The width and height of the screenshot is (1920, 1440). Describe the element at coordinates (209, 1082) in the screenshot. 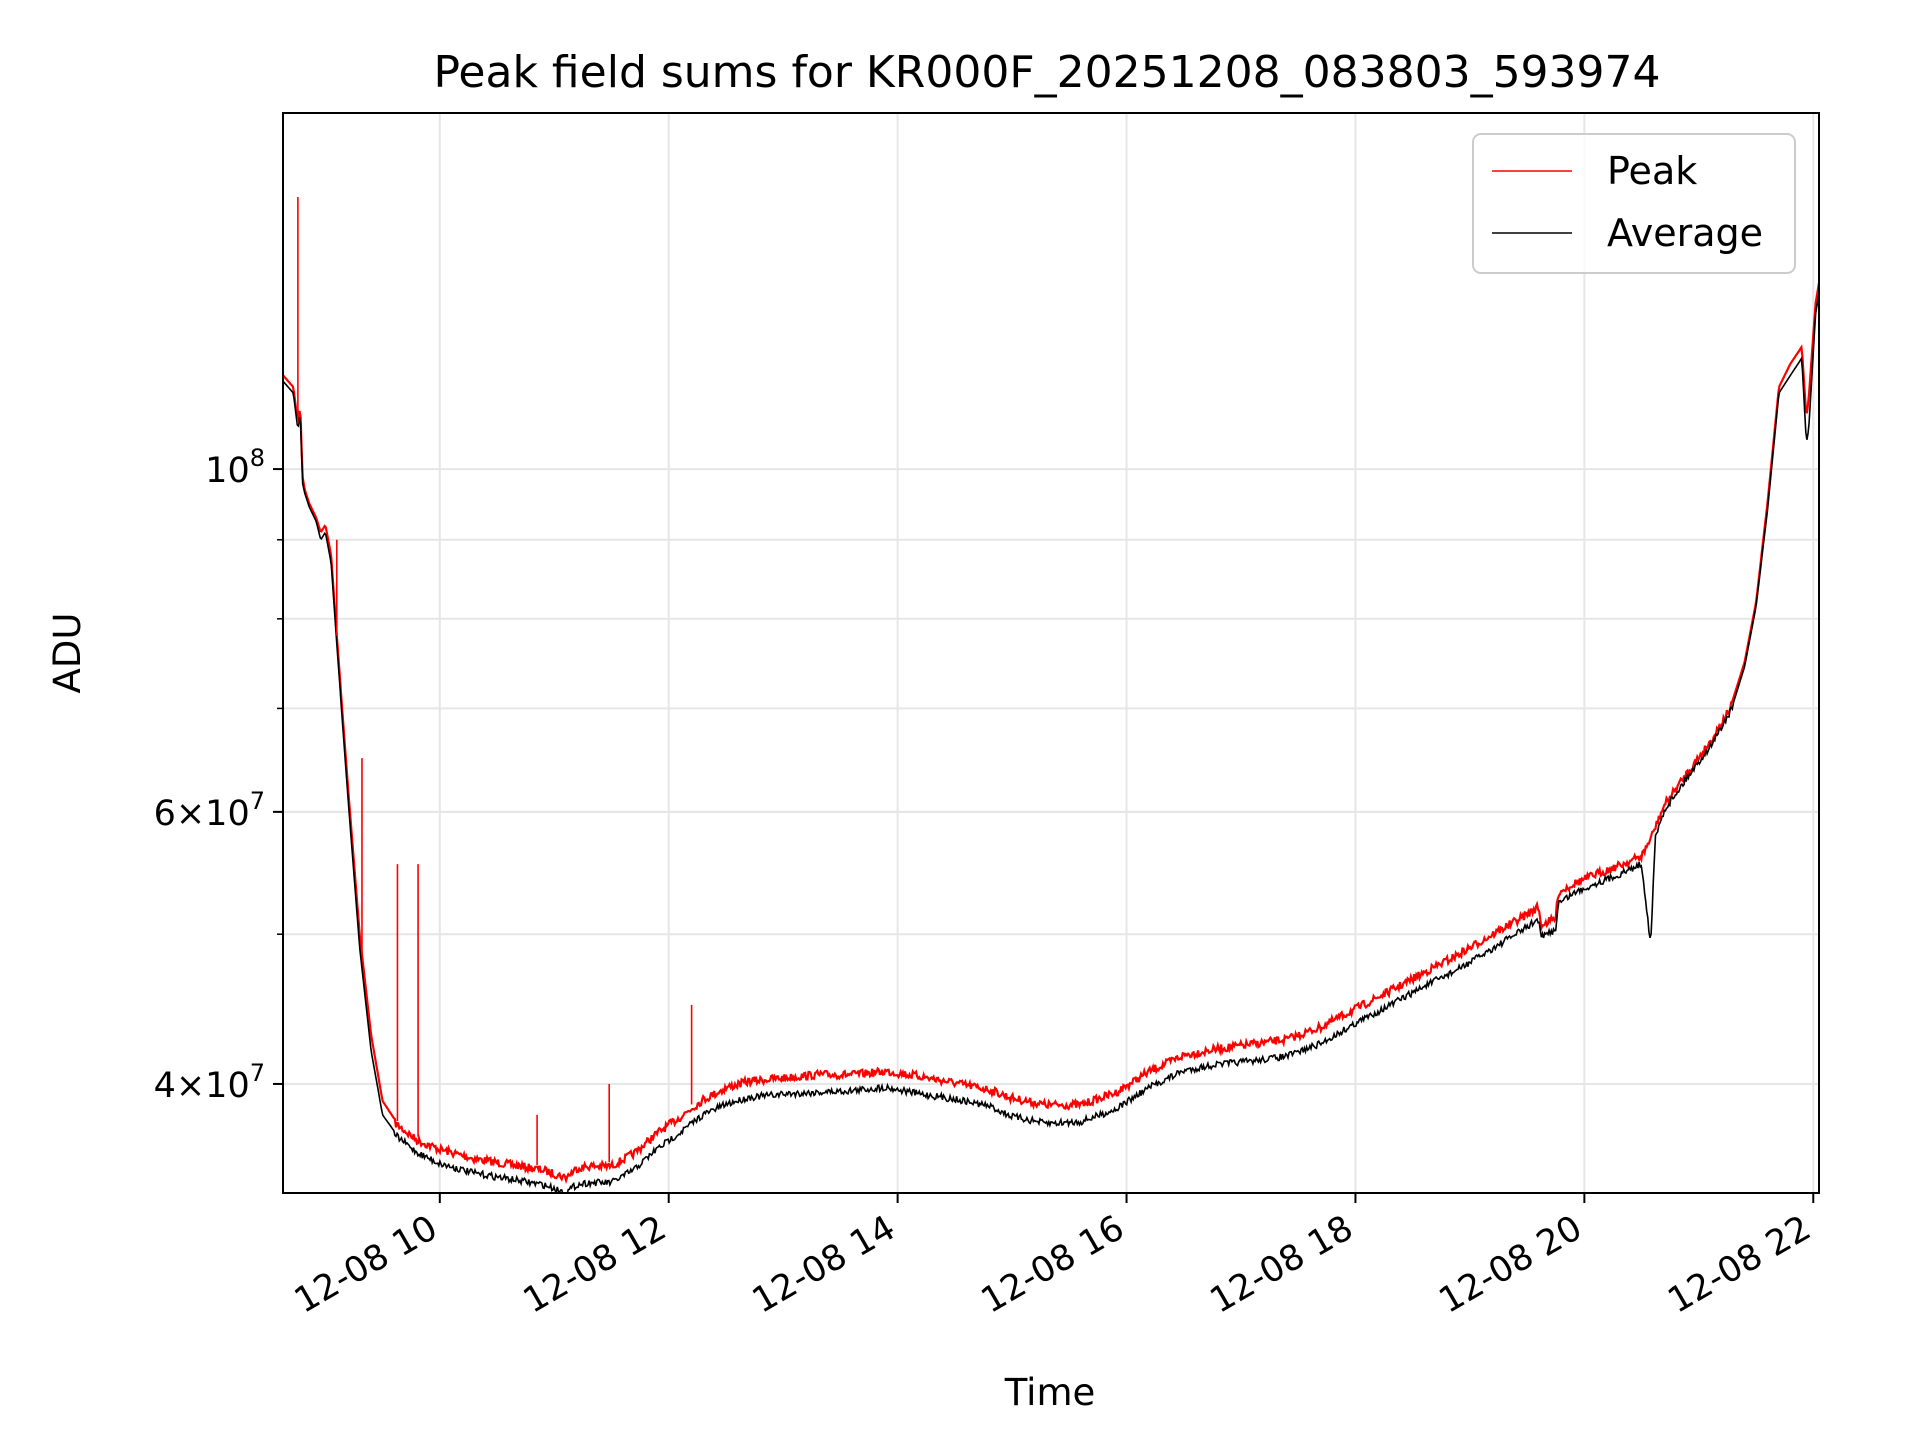

I see `y-tick-label: 4×107` at that location.